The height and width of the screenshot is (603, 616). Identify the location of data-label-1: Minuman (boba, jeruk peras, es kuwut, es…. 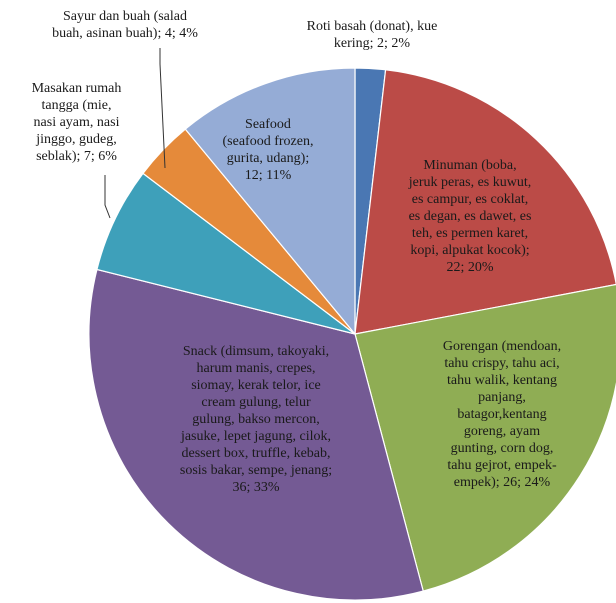
(470, 216).